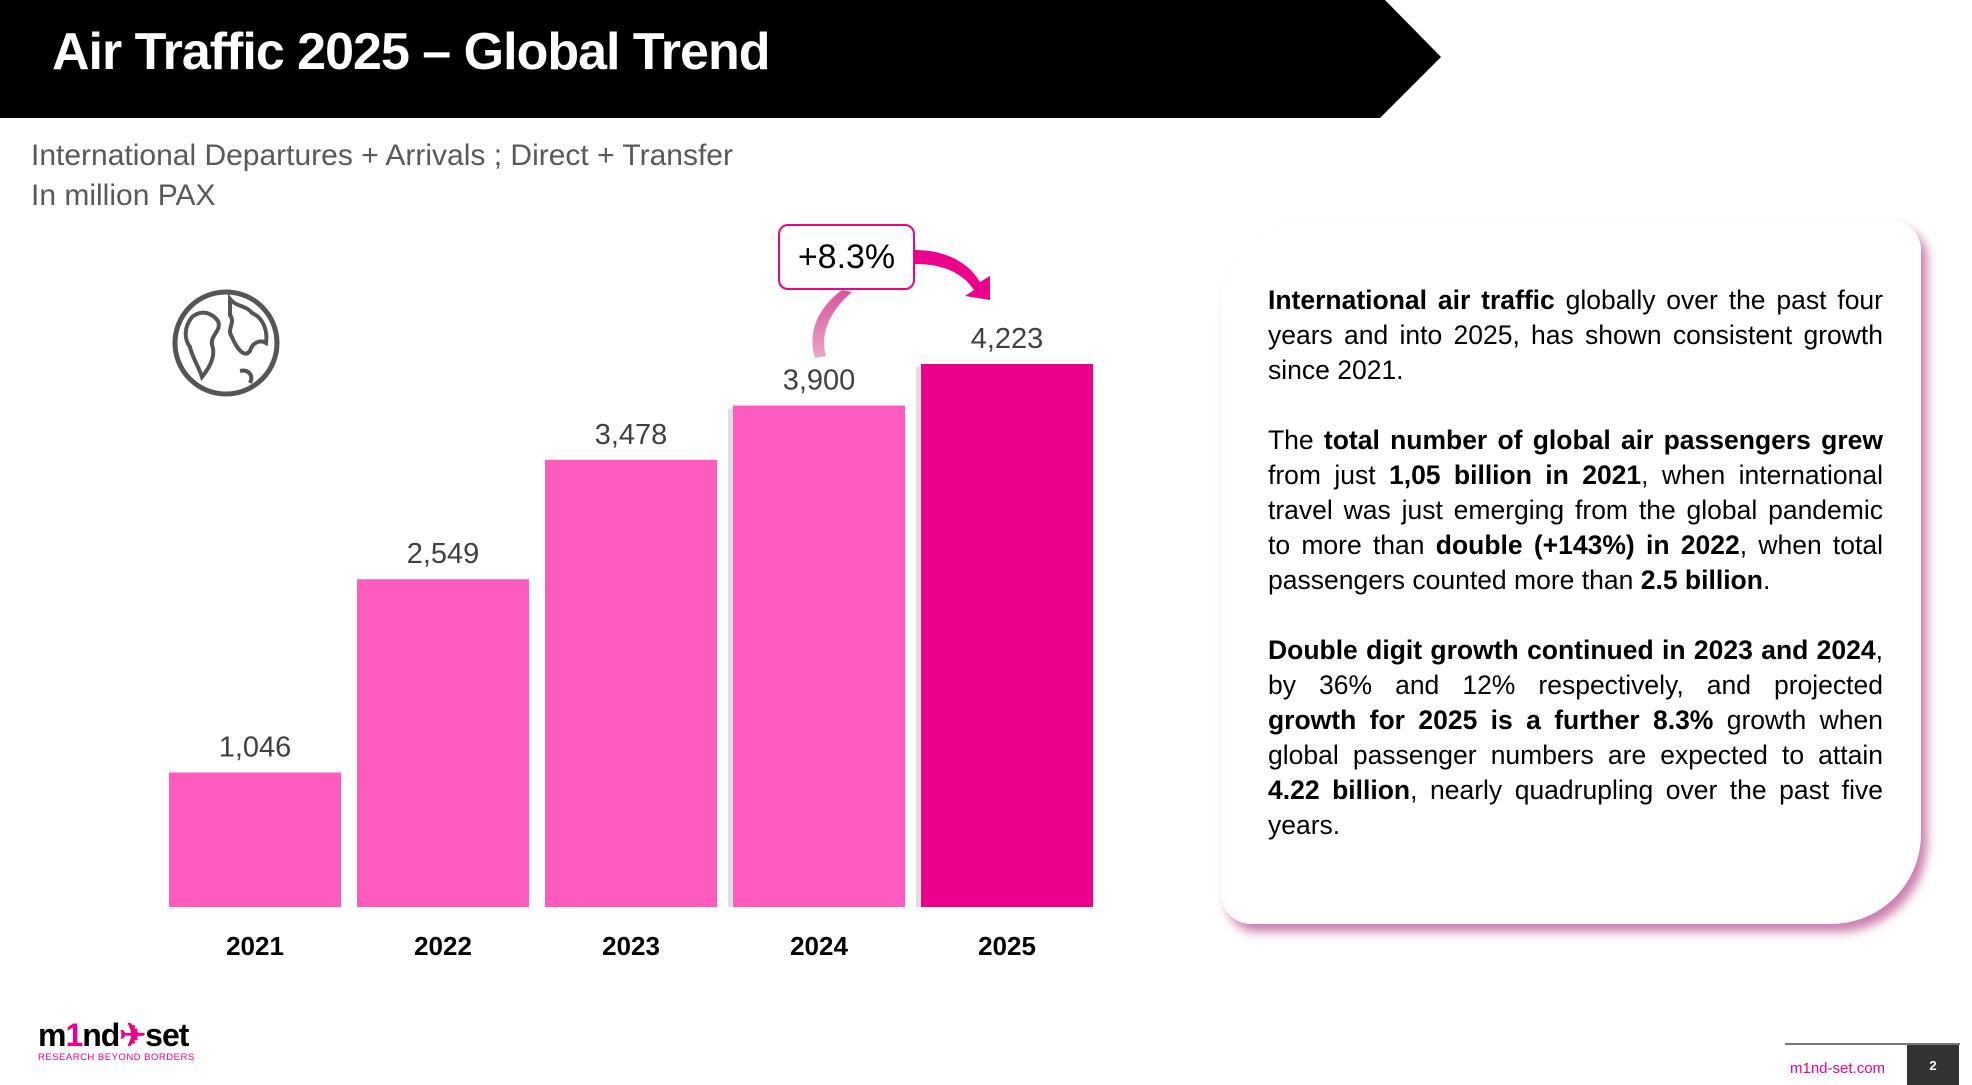  What do you see at coordinates (443, 554) in the screenshot?
I see `value-label: 2,549` at bounding box center [443, 554].